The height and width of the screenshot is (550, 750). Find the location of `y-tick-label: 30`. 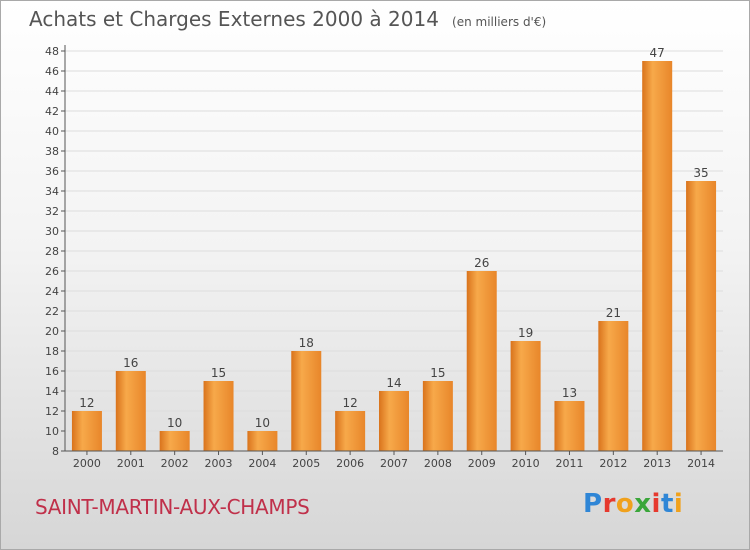

y-tick-label: 30 is located at coordinates (52, 231).